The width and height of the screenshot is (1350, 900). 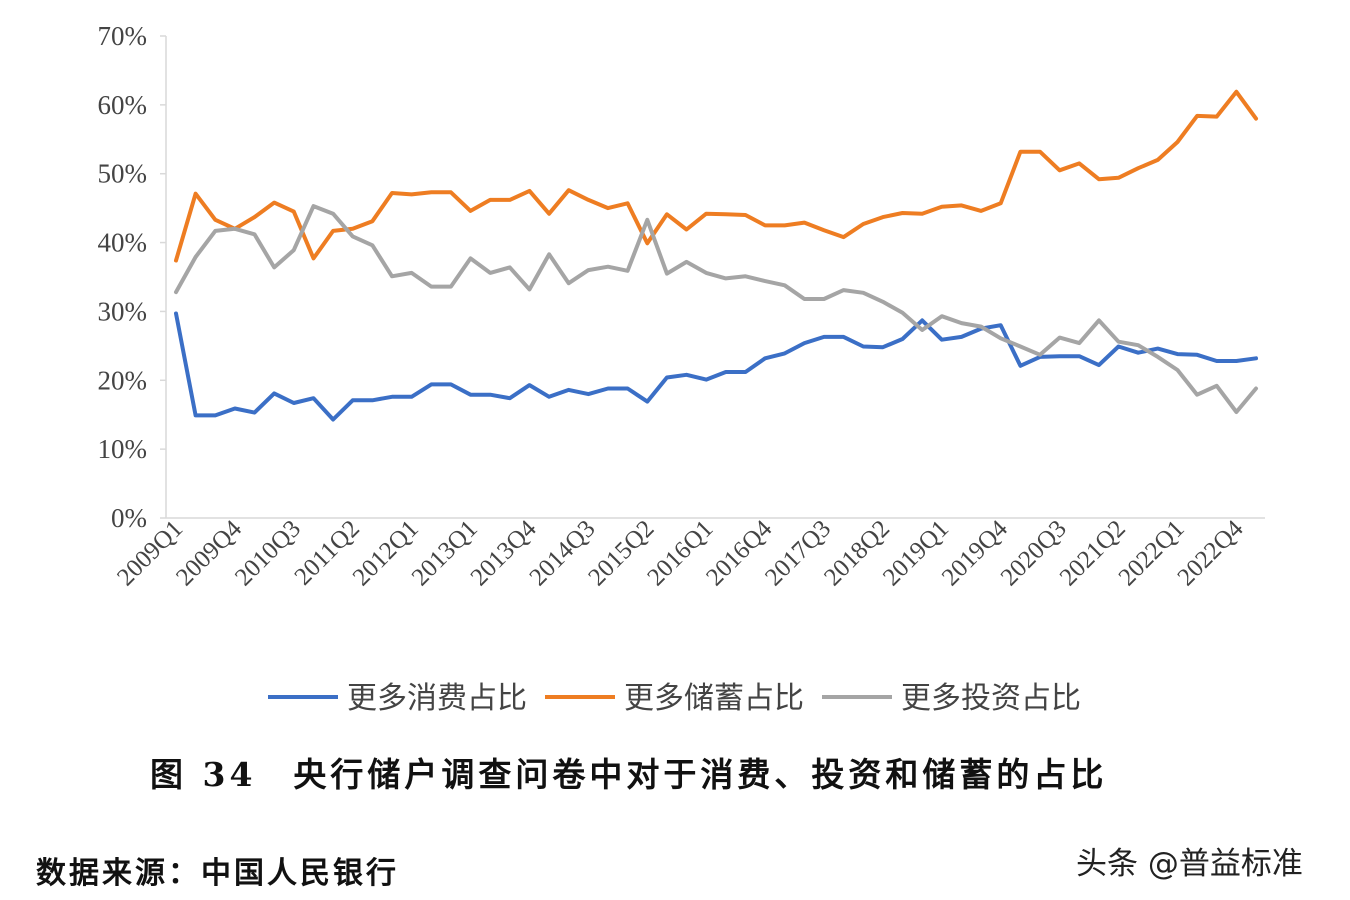 What do you see at coordinates (1189, 864) in the screenshot?
I see `watermark: 头条 @普益标准` at bounding box center [1189, 864].